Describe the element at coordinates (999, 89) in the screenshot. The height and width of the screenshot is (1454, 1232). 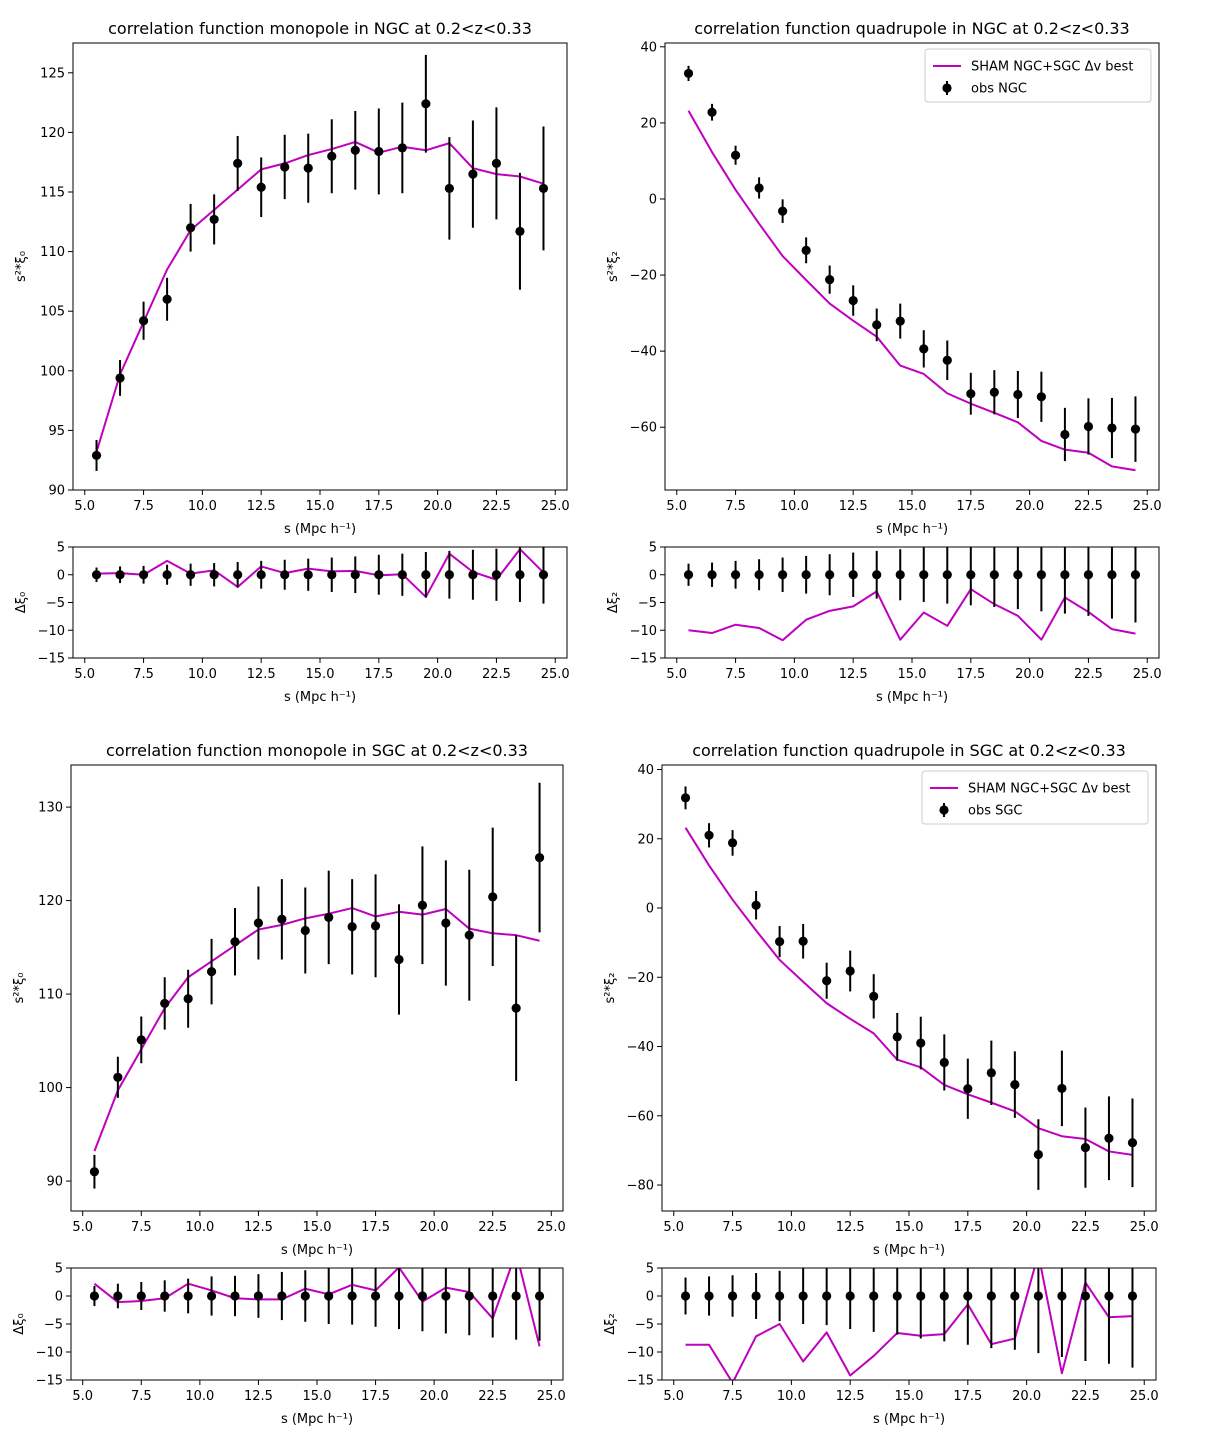
I see `legend-label: obs NGC` at that location.